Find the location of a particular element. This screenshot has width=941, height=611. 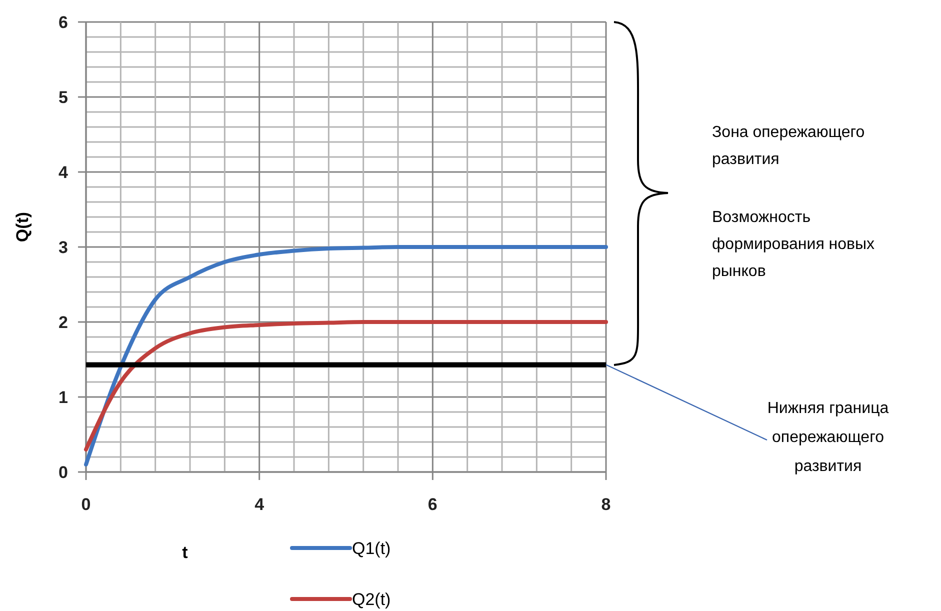

line-series is located at coordinates (346, 386).